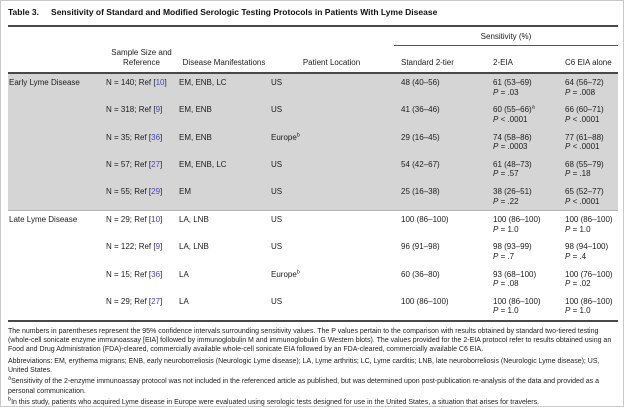 Image resolution: width=624 pixels, height=407 pixels. I want to click on 2eia-cell: 100 (86–100) P = 1.0, so click(522, 224).